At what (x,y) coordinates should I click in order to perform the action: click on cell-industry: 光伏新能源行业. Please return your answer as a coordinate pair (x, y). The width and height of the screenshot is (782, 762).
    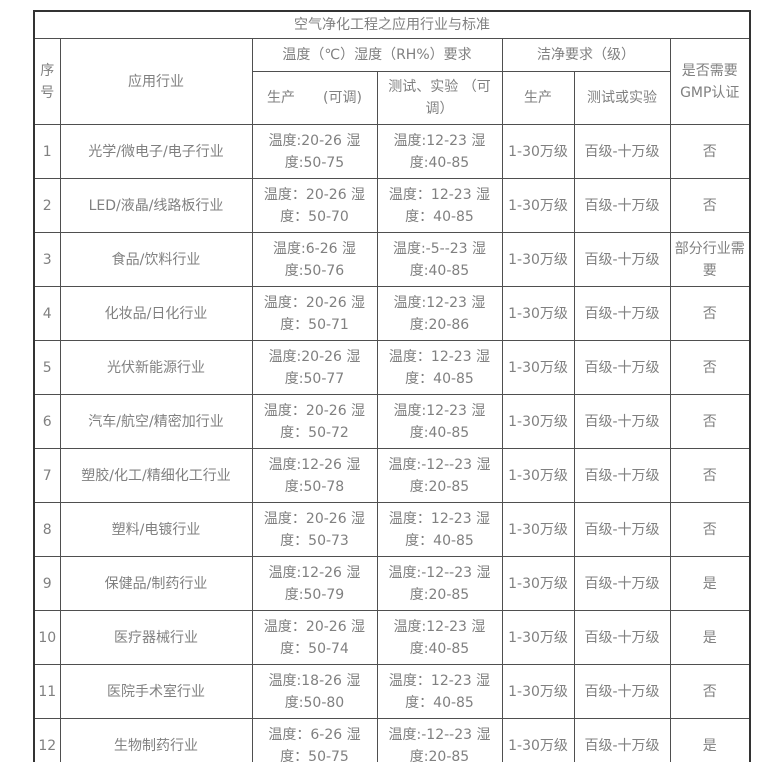
    Looking at the image, I should click on (156, 367).